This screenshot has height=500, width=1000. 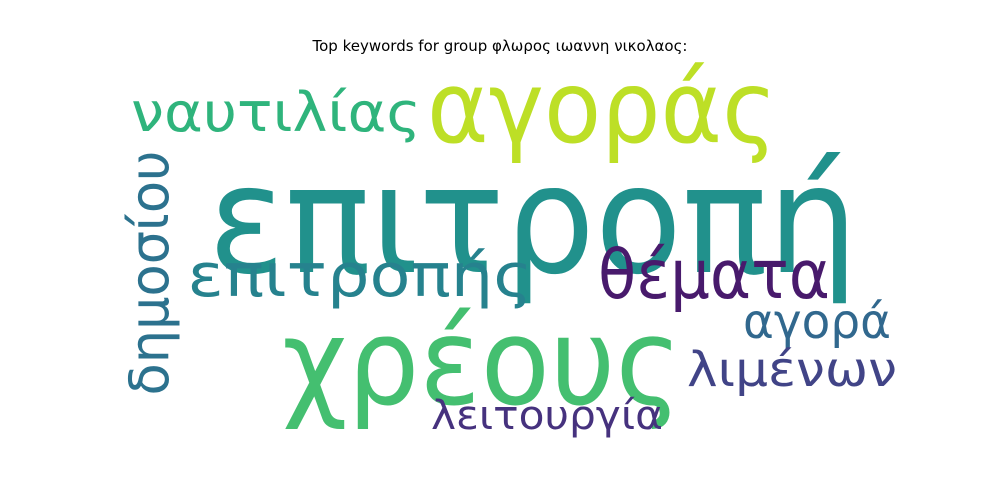 I want to click on word-themata: θέματα, so click(x=714, y=275).